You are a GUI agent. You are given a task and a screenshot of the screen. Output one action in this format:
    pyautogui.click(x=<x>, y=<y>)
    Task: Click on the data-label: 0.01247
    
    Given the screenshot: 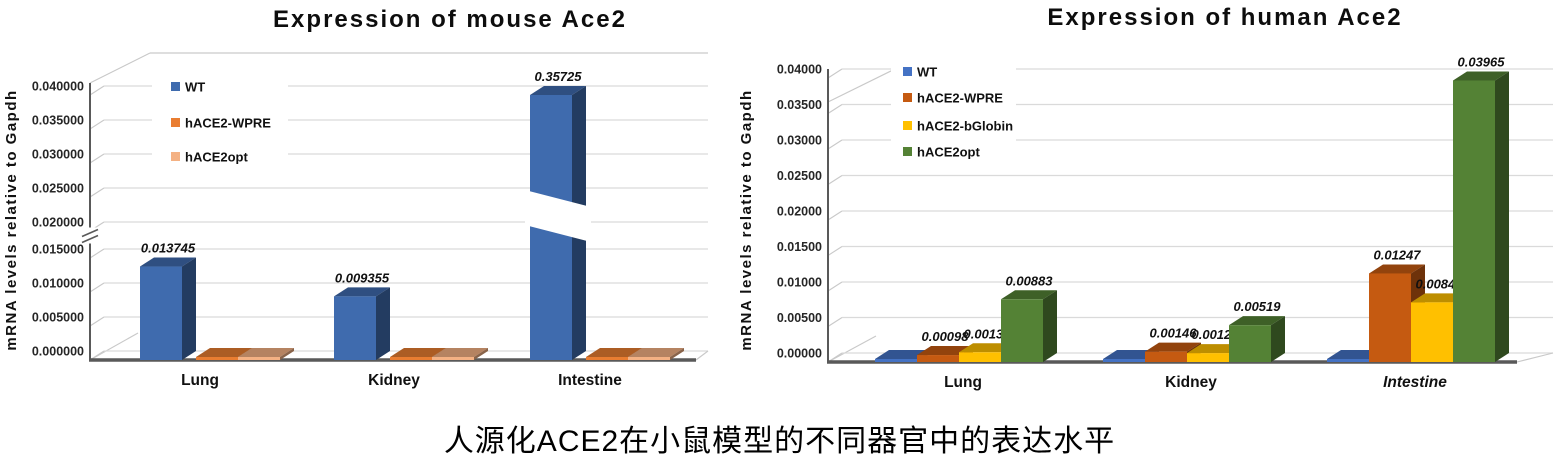 What is the action you would take?
    pyautogui.click(x=1398, y=254)
    